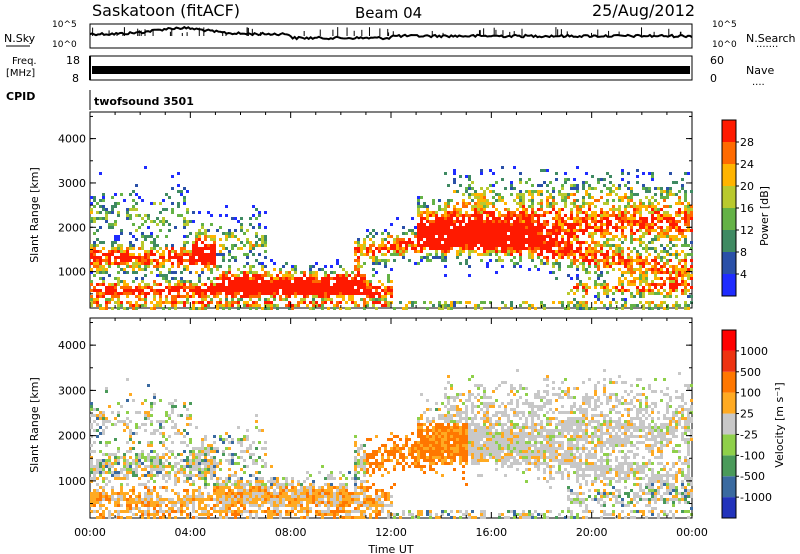 The height and width of the screenshot is (554, 800). Describe the element at coordinates (20, 73) in the screenshot. I see `freq-unit: [MHz]` at that location.